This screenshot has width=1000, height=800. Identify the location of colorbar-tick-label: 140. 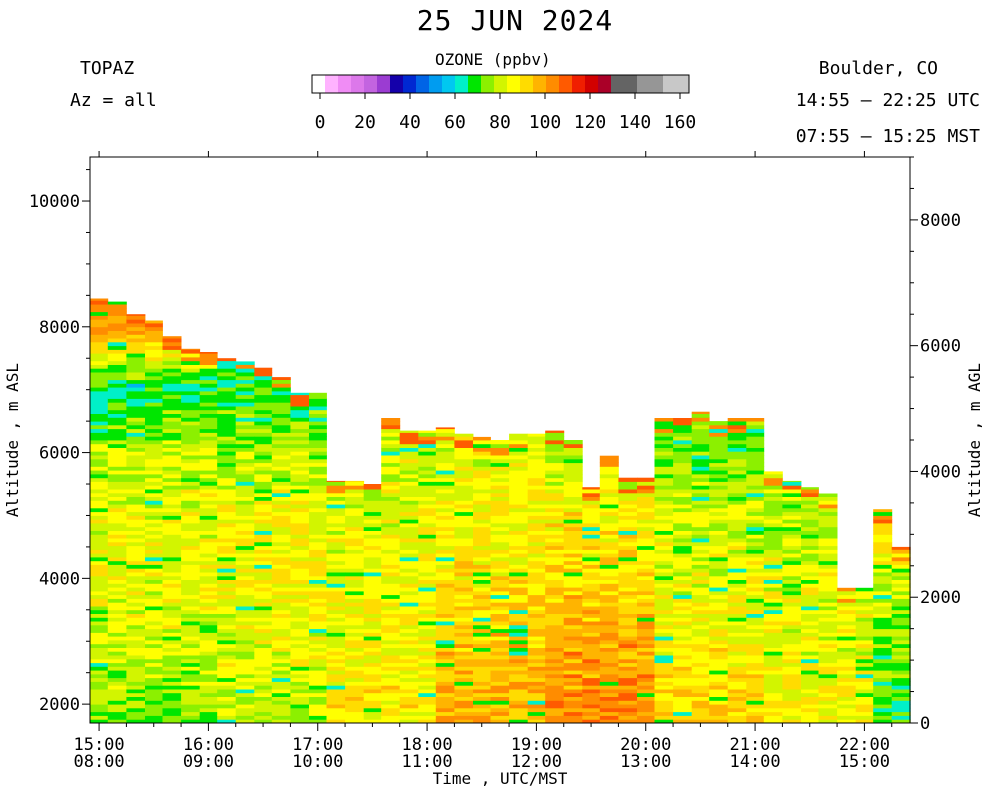
(635, 122).